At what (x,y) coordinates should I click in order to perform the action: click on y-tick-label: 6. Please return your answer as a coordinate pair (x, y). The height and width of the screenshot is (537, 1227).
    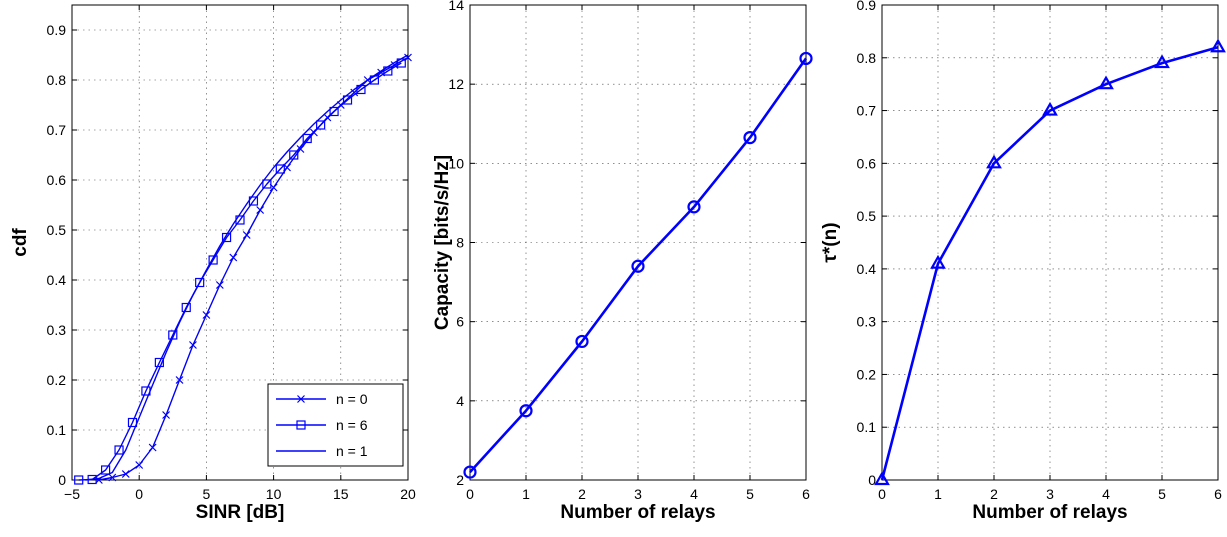
    Looking at the image, I should click on (460, 322).